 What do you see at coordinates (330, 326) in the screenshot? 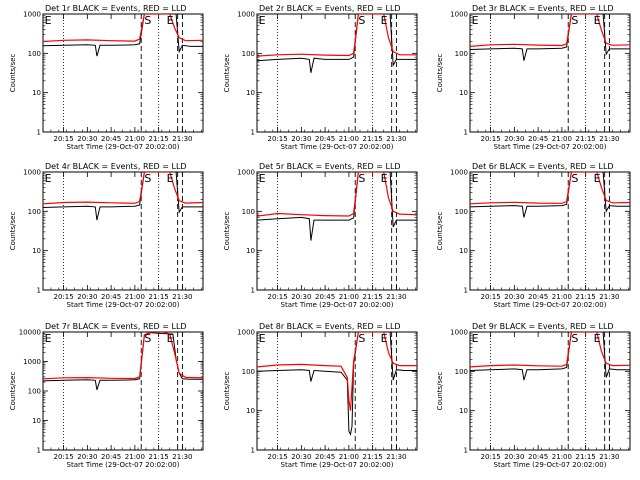
I see `panel-title: Det 8r BLACK = Events, RED = LLD` at bounding box center [330, 326].